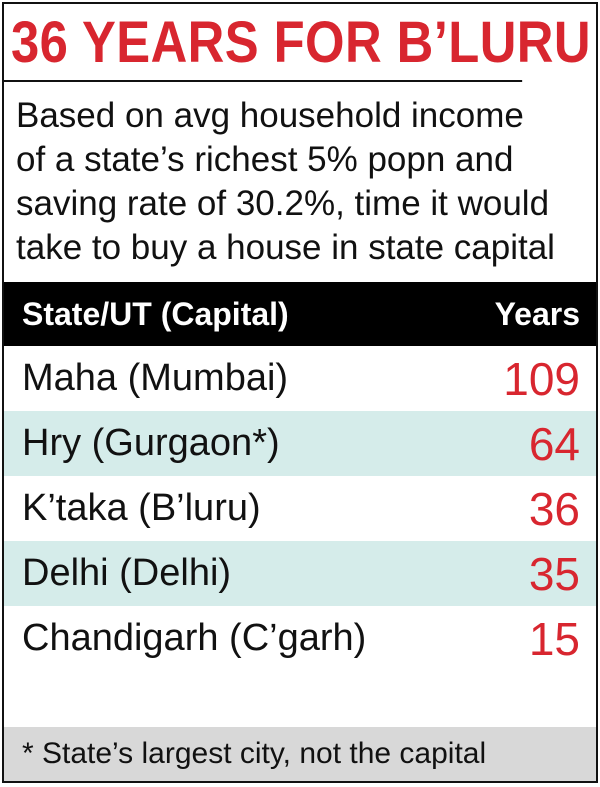 The width and height of the screenshot is (600, 787). I want to click on row-value: 36, so click(554, 508).